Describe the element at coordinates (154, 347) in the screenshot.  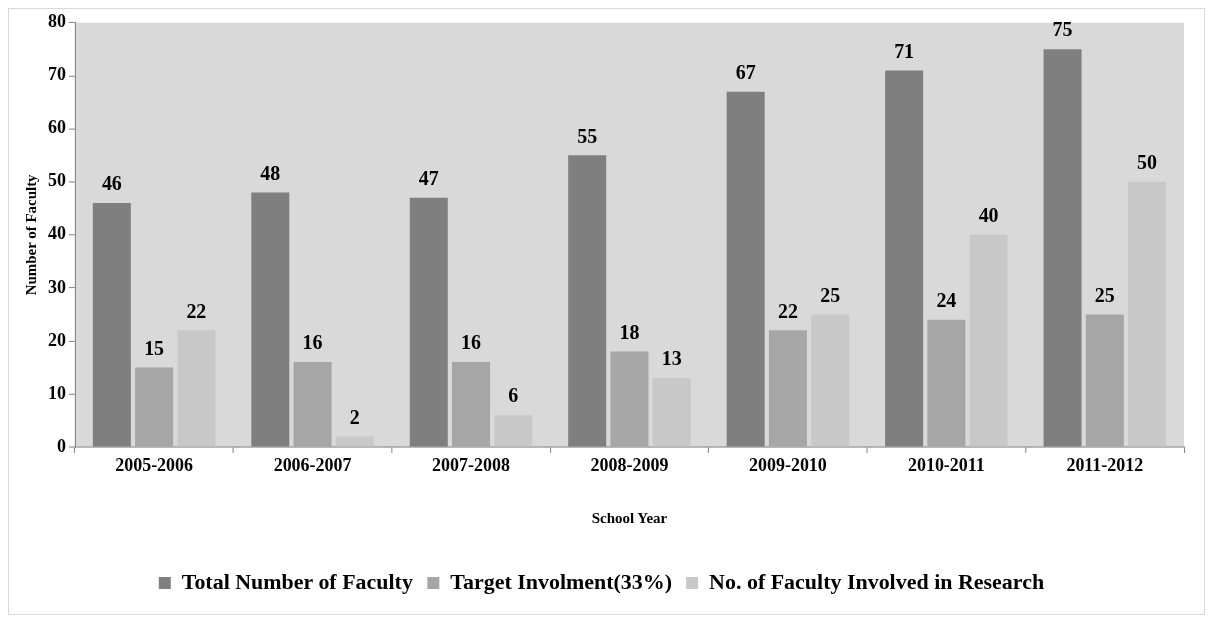
I see `data-label: 15` at that location.